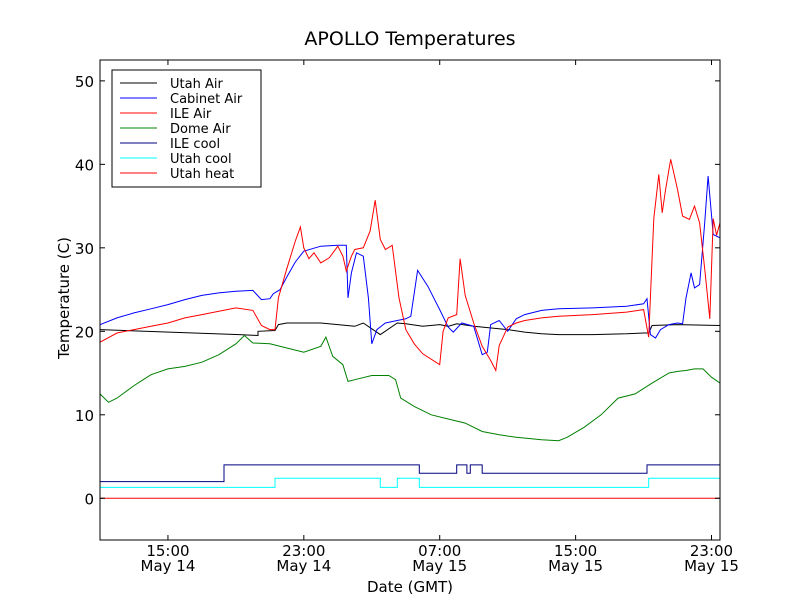 The image size is (800, 600). I want to click on legend-label: ILE cool, so click(195, 144).